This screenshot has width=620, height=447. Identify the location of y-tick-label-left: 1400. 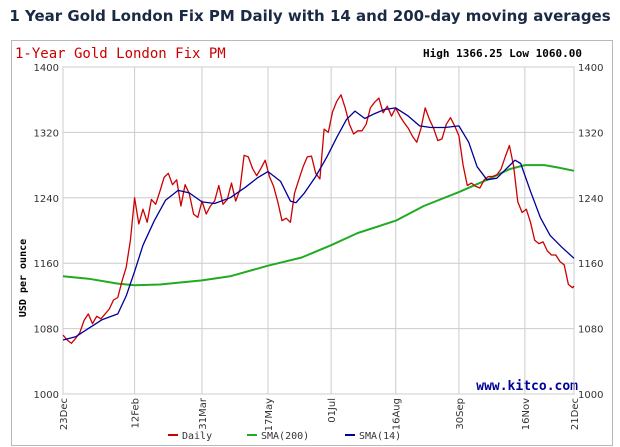
(46, 68).